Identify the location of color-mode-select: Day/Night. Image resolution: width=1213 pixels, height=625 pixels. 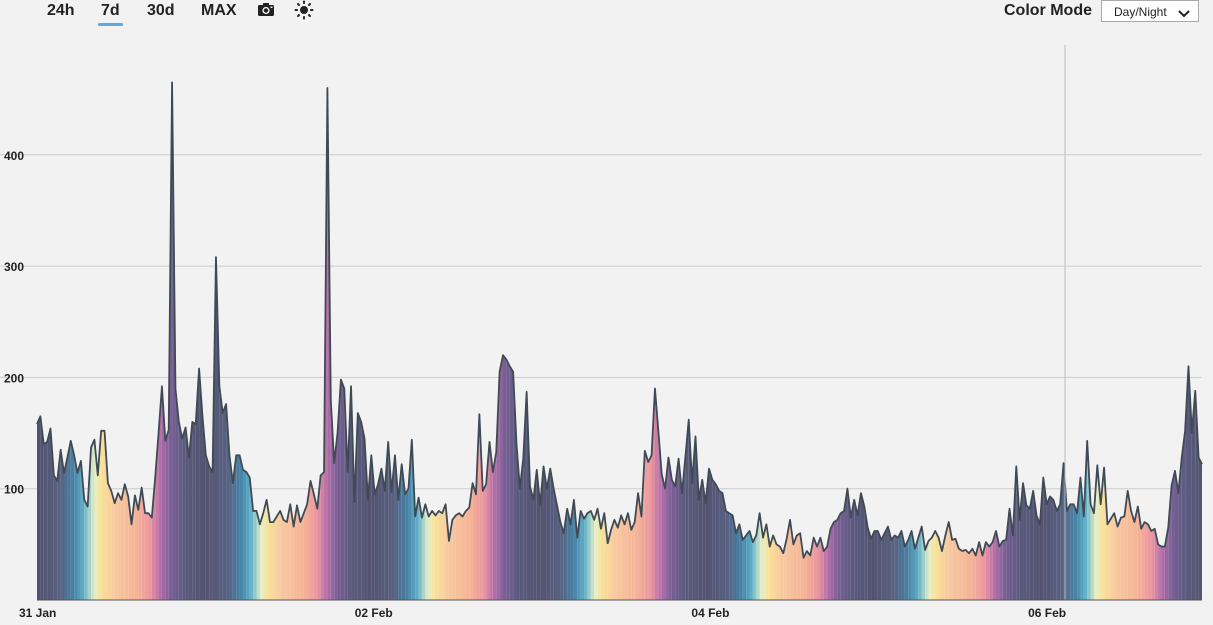
(1150, 11).